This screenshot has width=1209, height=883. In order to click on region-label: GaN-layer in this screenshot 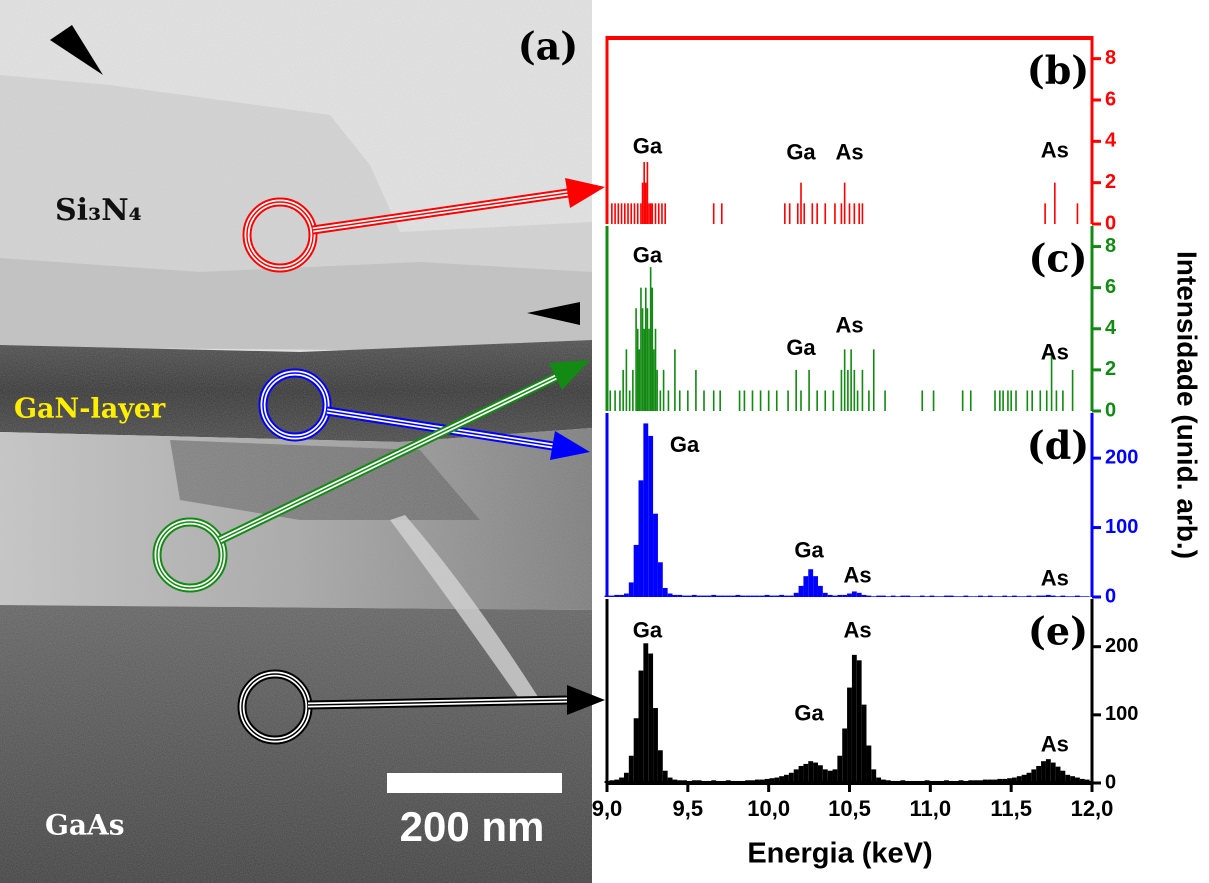, I will do `click(90, 409)`.